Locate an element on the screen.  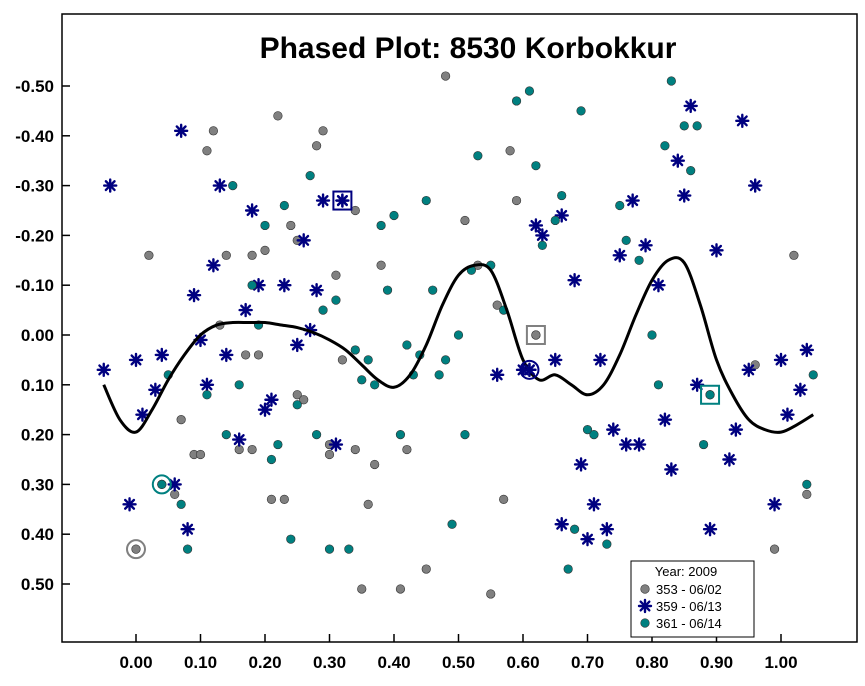
x-tick-label: 0.10 is located at coordinates (200, 662).